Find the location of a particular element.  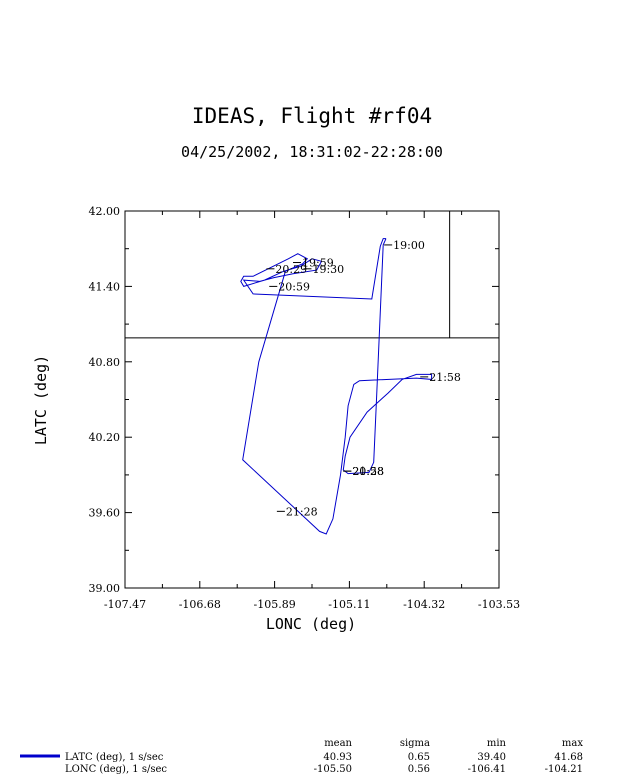

stats-lonc-mean: -105.50 is located at coordinates (333, 769).